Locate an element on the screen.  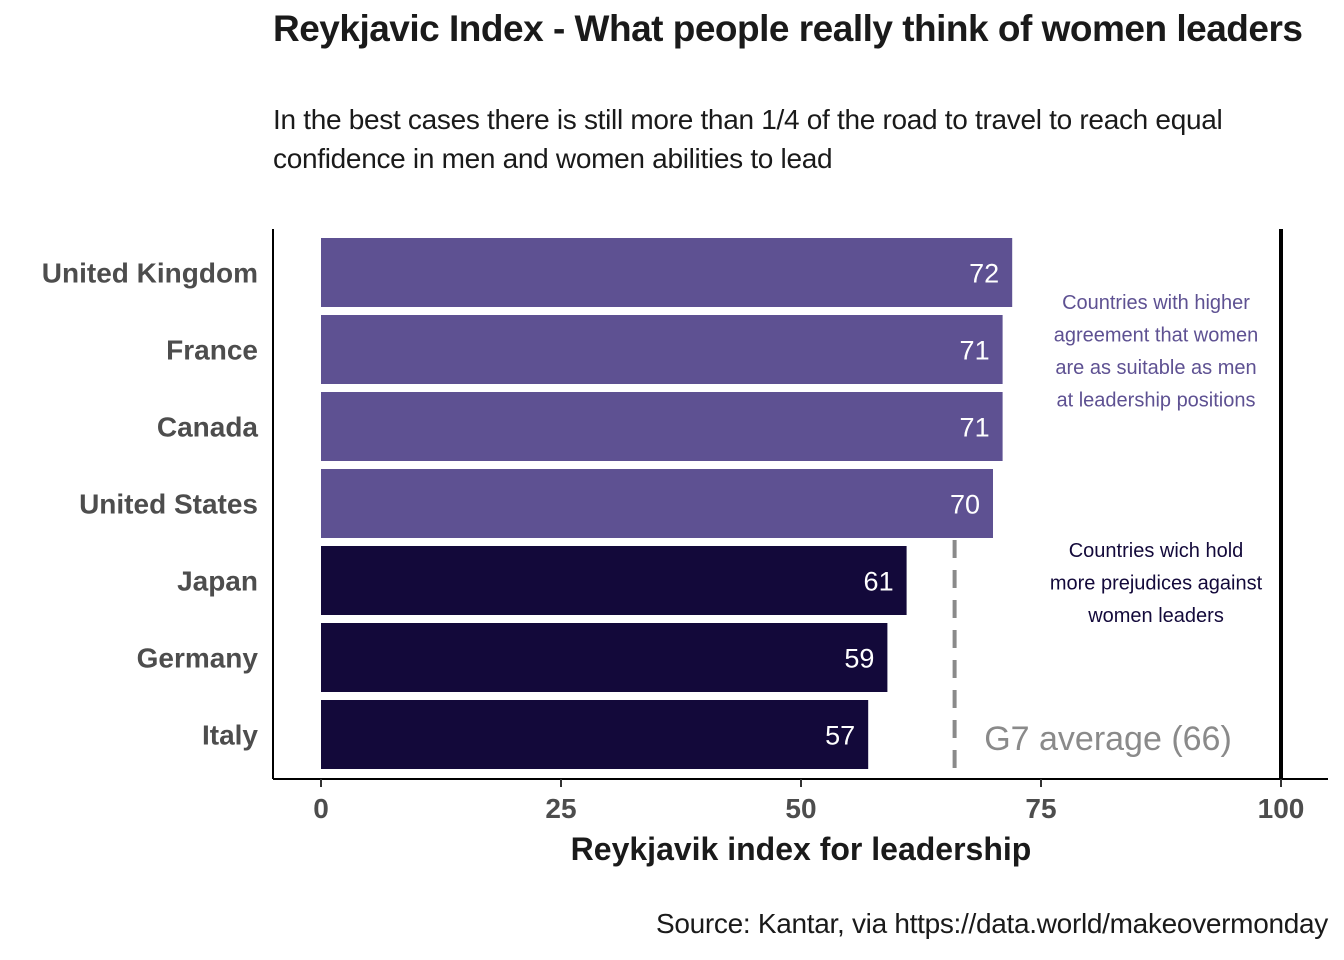
annotation-line: women leaders is located at coordinates (1155, 616).